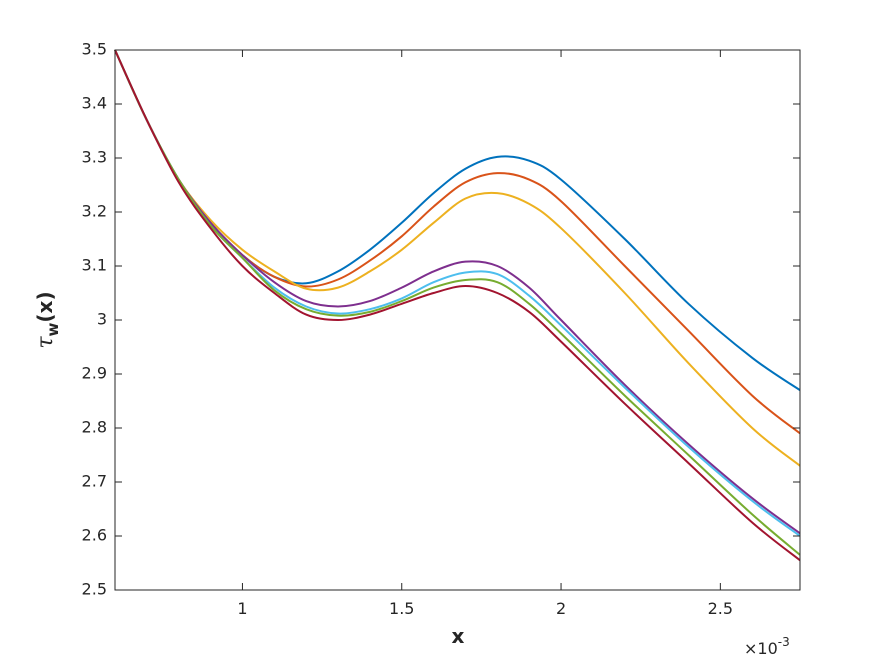  I want to click on y-tick-label: 2.9, so click(94, 373).